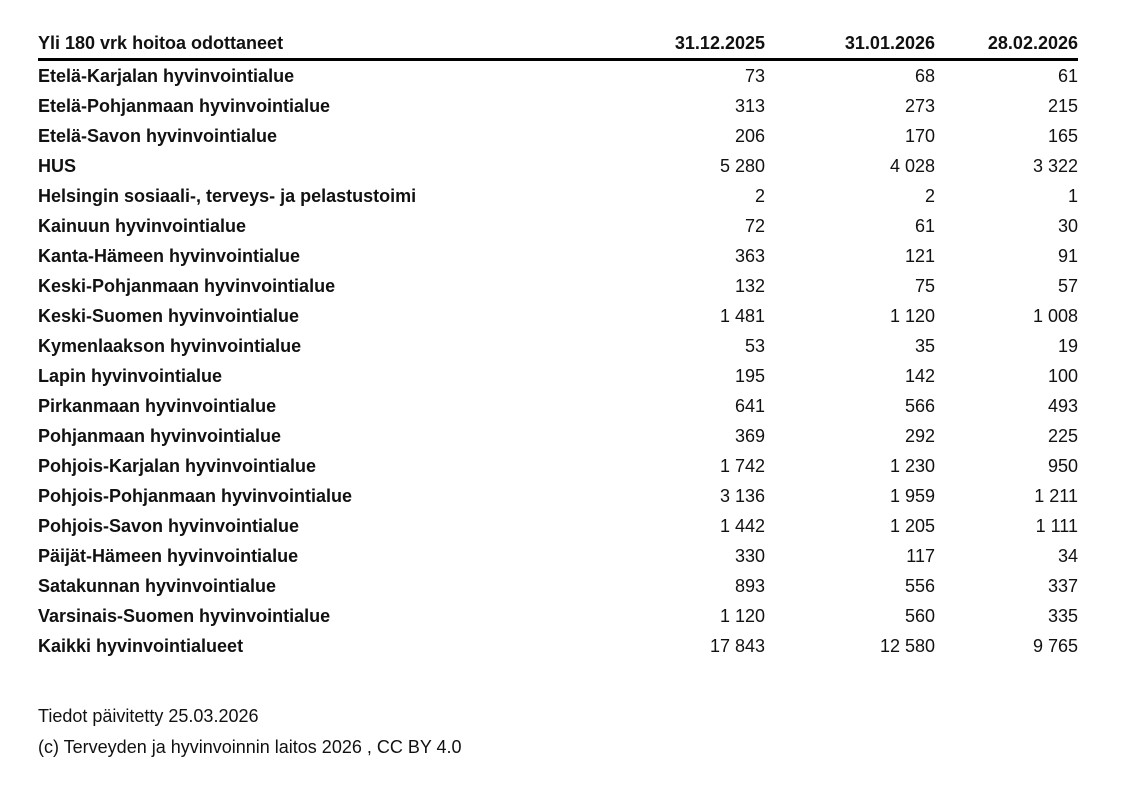 This screenshot has width=1135, height=789. What do you see at coordinates (742, 316) in the screenshot?
I see `row-value: 1 481` at bounding box center [742, 316].